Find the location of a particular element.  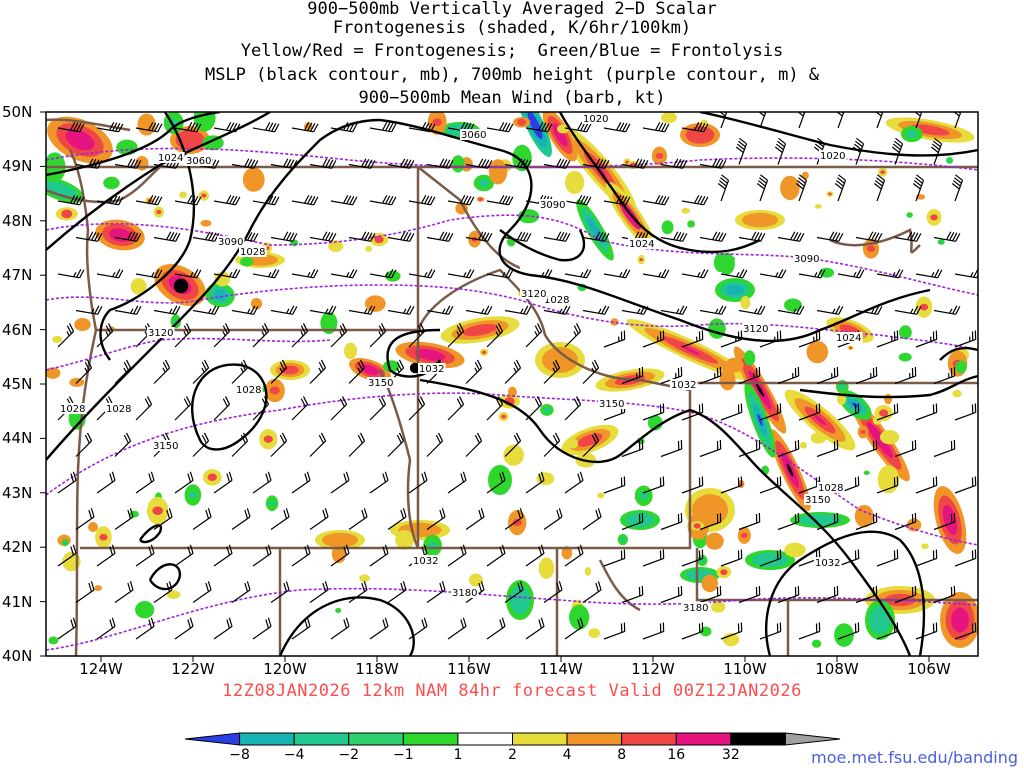

mslp-label: 1028 is located at coordinates (556, 300).